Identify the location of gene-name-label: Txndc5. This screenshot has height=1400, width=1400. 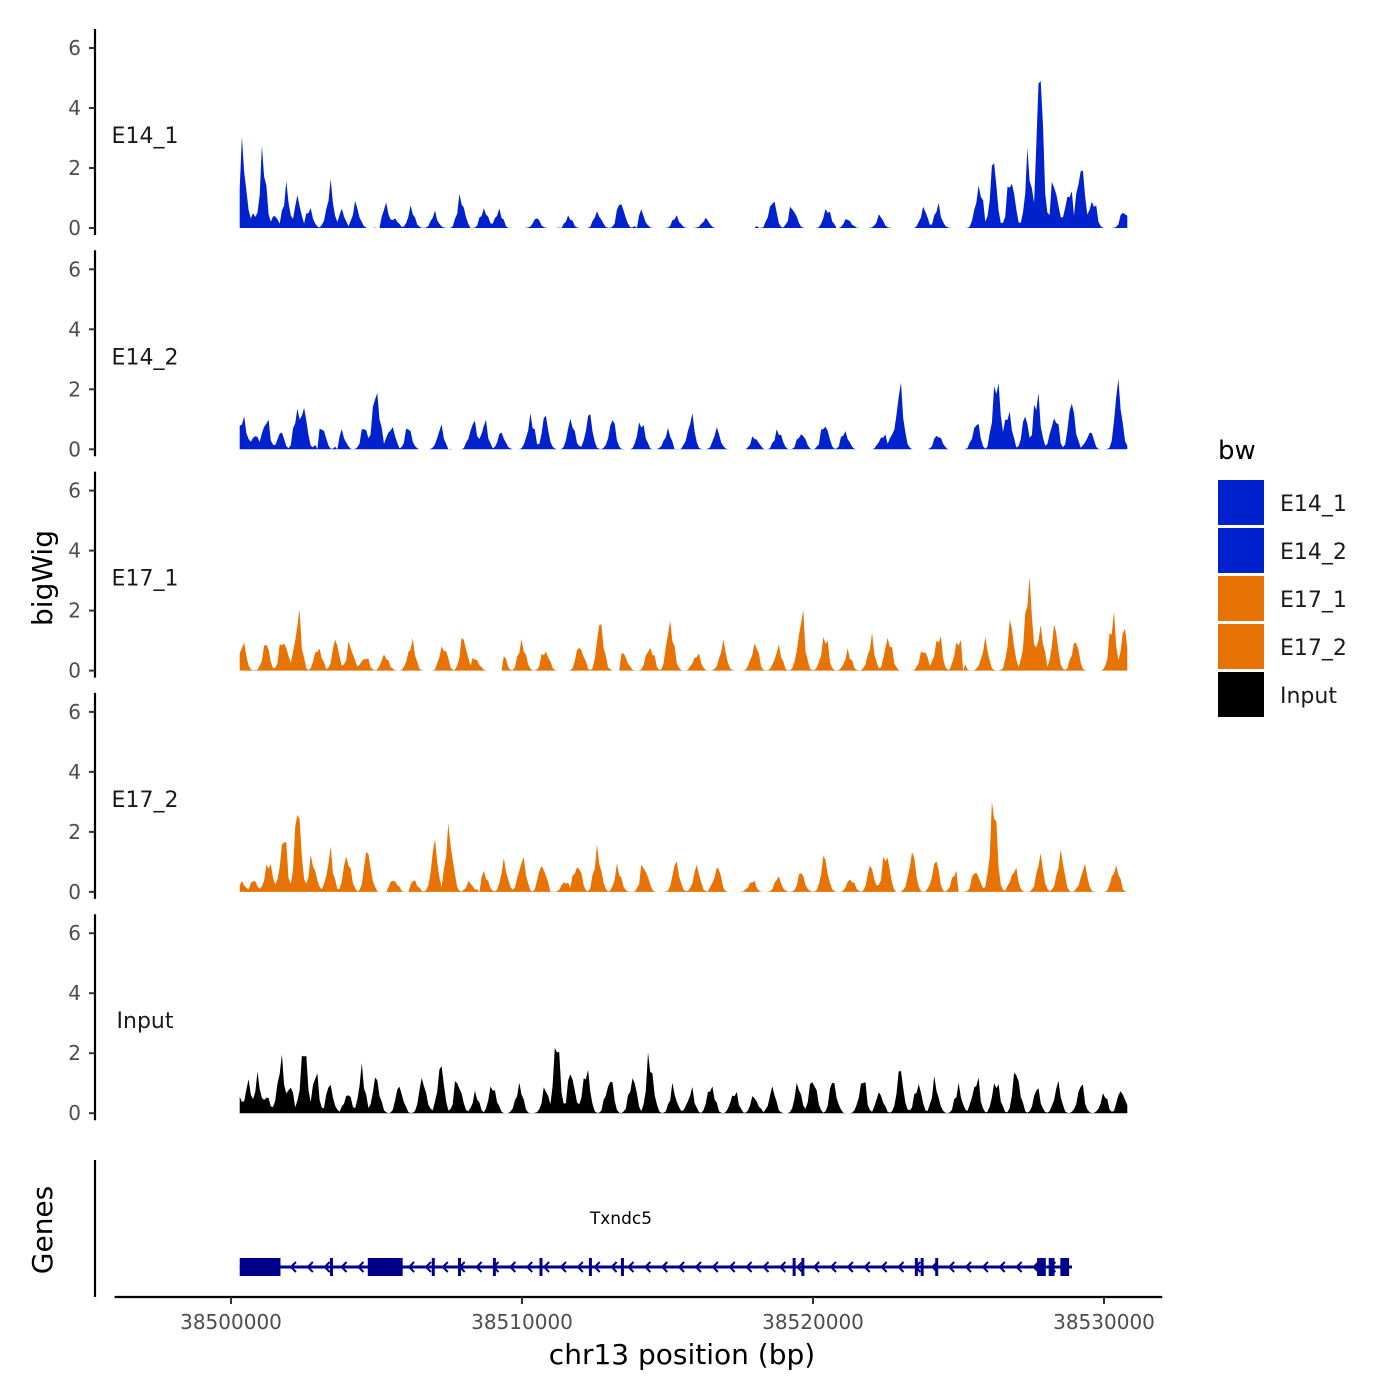
(620, 1219).